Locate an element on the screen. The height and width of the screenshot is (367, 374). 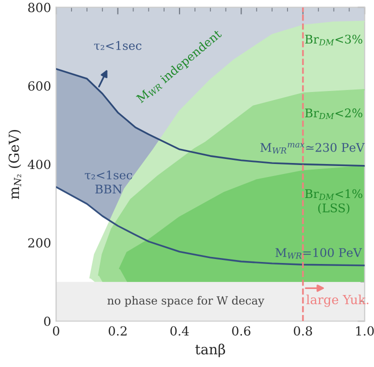
x-axis-title: tanβ is located at coordinates (210, 351).